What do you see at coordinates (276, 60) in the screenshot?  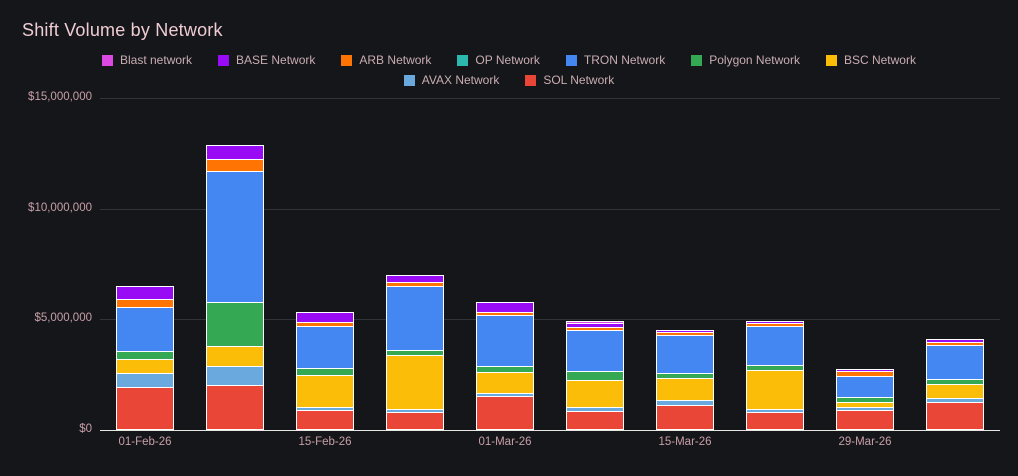 I see `legend-label: BASE Network` at bounding box center [276, 60].